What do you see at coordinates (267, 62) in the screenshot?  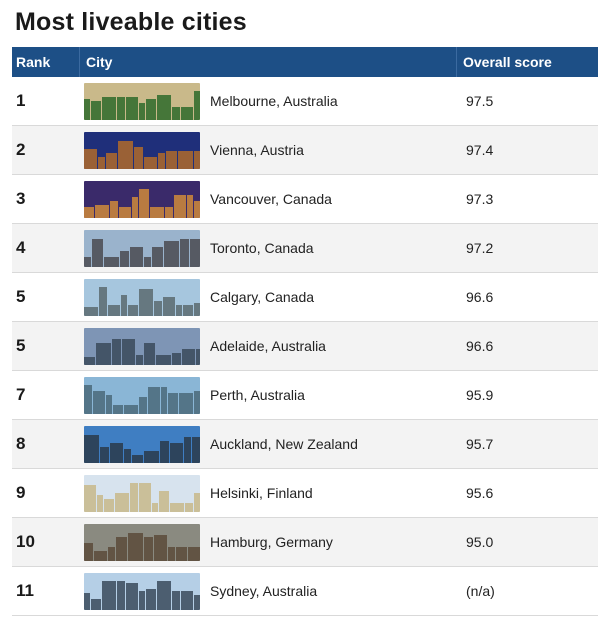 I see `city-column-header: City` at bounding box center [267, 62].